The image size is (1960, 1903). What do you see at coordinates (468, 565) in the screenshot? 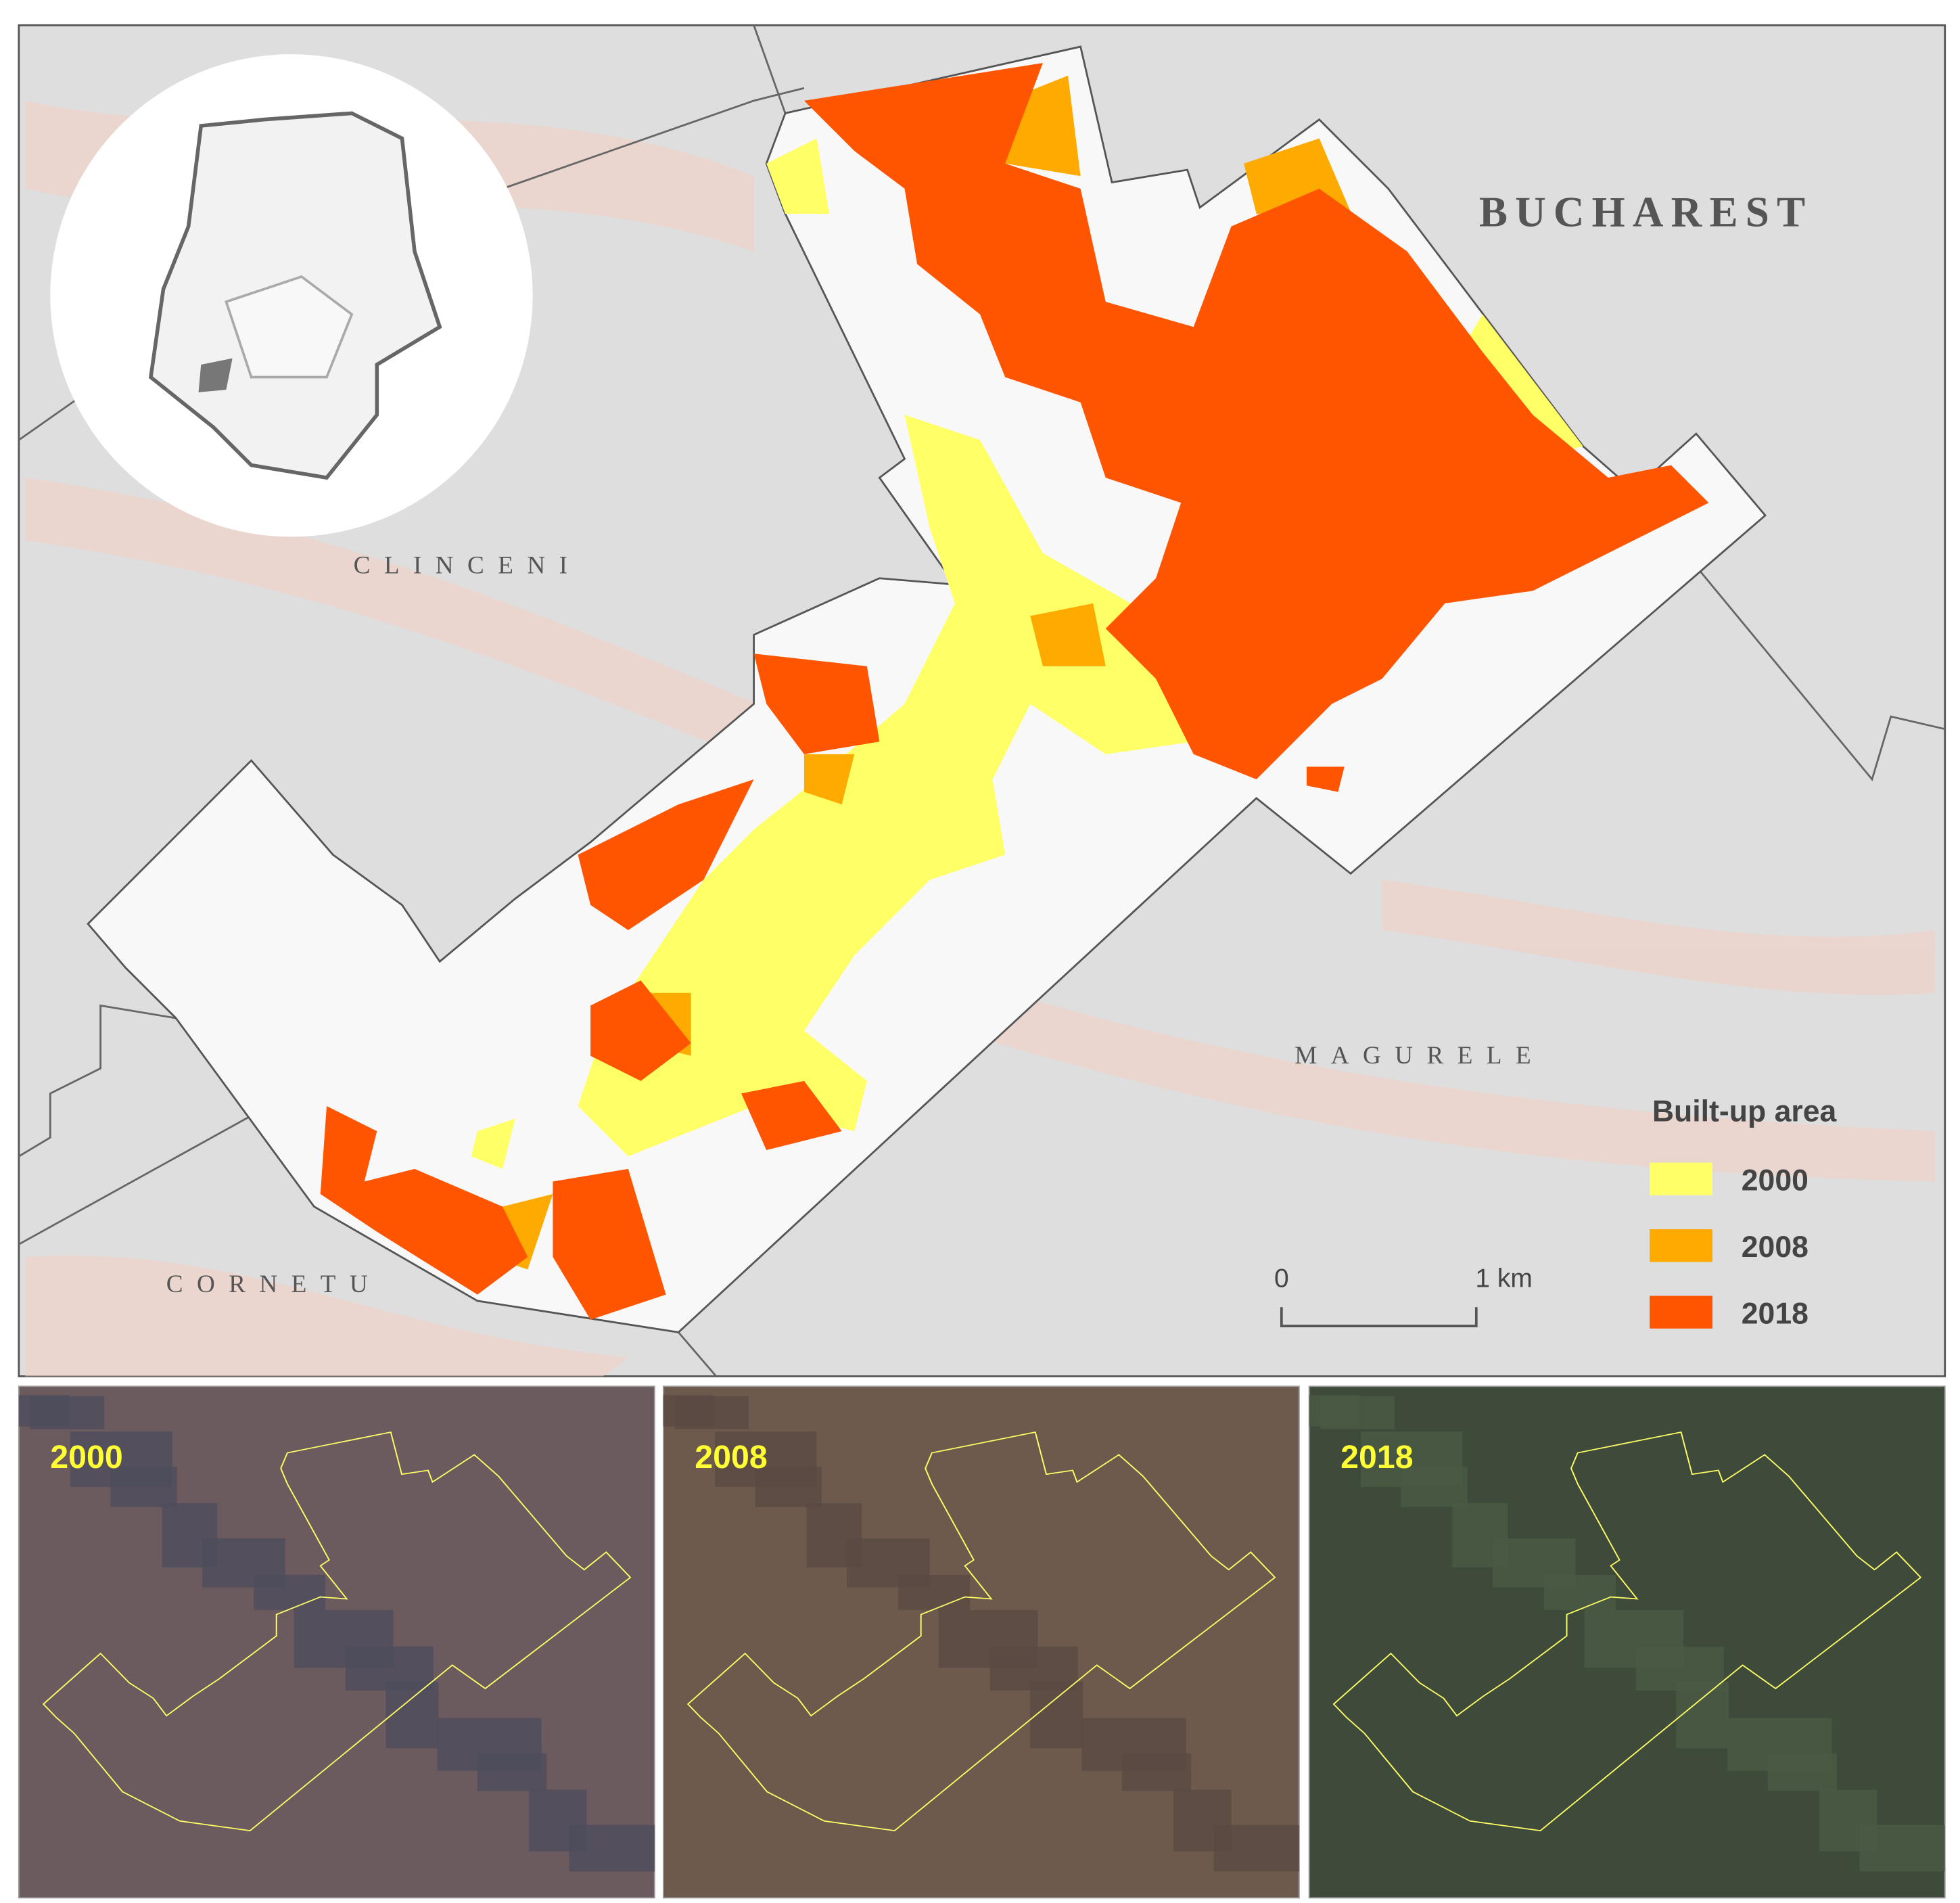
I see `place-label: CLINCENI` at bounding box center [468, 565].